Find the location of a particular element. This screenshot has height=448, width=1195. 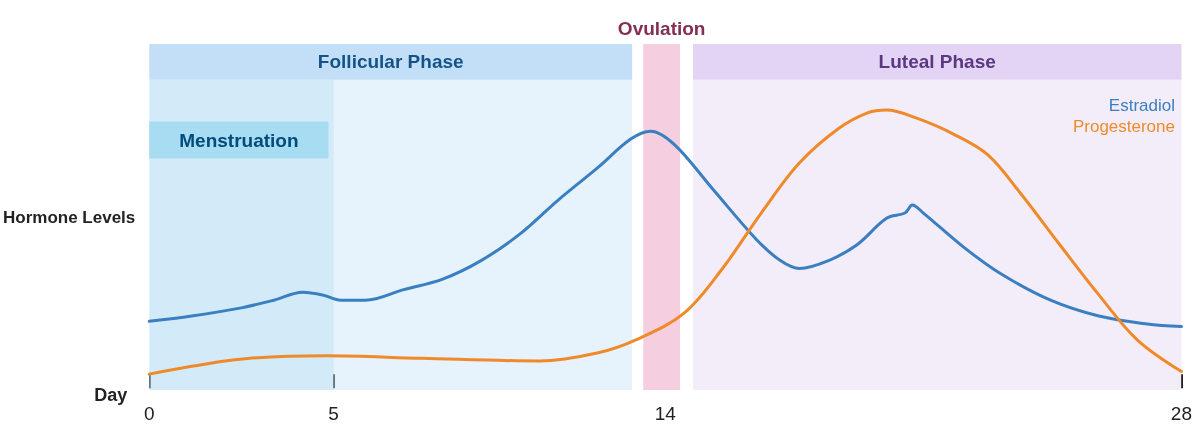

x-tick-label: 14 is located at coordinates (665, 413).